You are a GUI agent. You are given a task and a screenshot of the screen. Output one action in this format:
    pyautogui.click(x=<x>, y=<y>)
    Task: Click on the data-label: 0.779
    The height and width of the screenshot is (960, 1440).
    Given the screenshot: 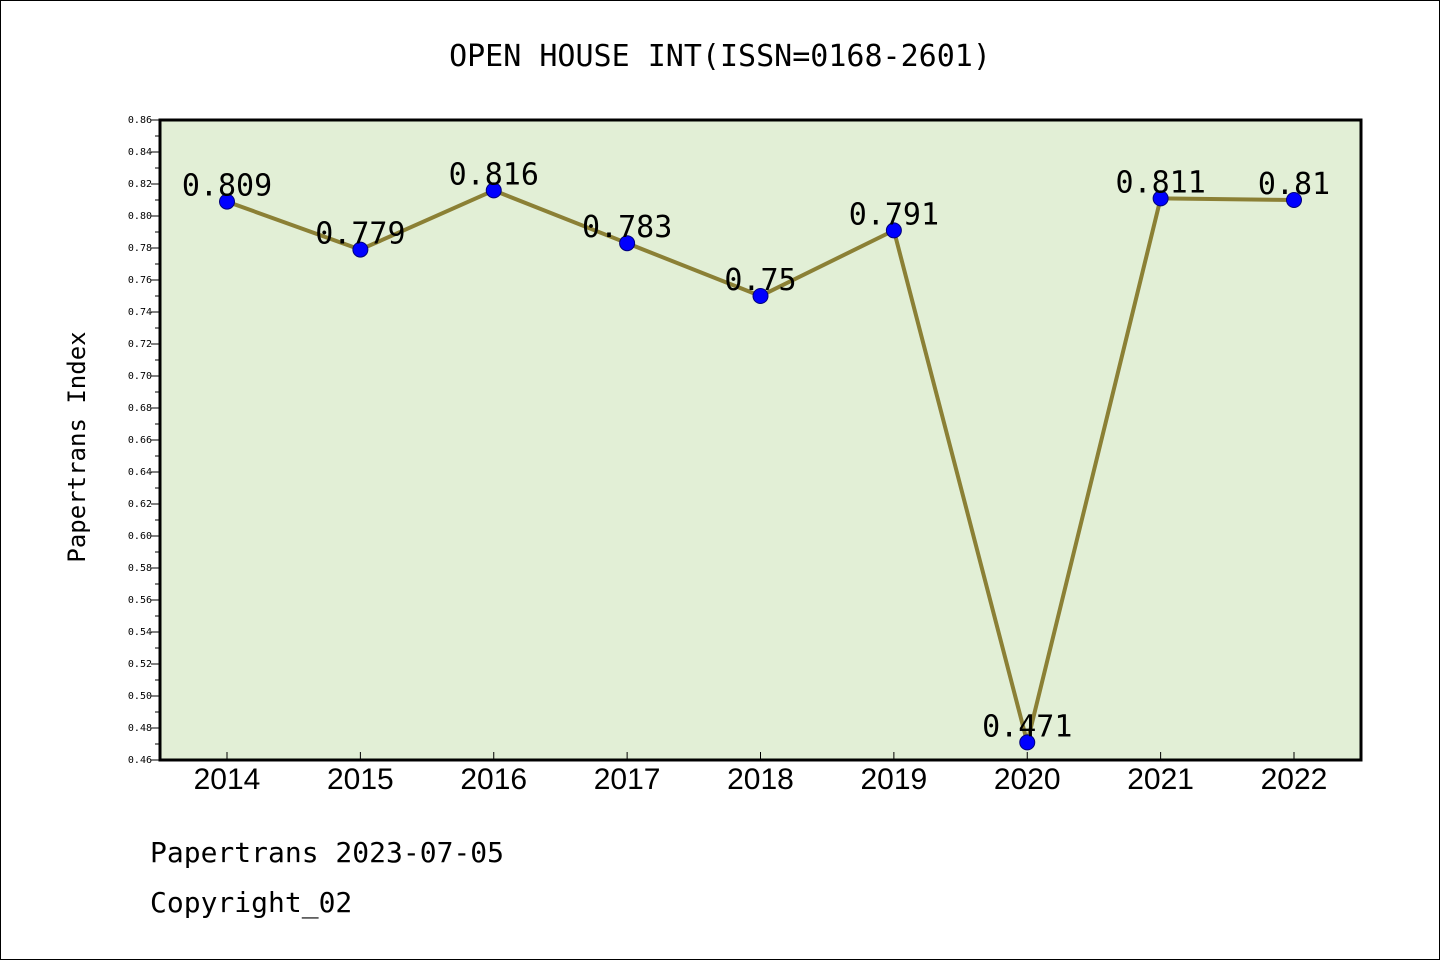 What is the action you would take?
    pyautogui.click(x=360, y=234)
    